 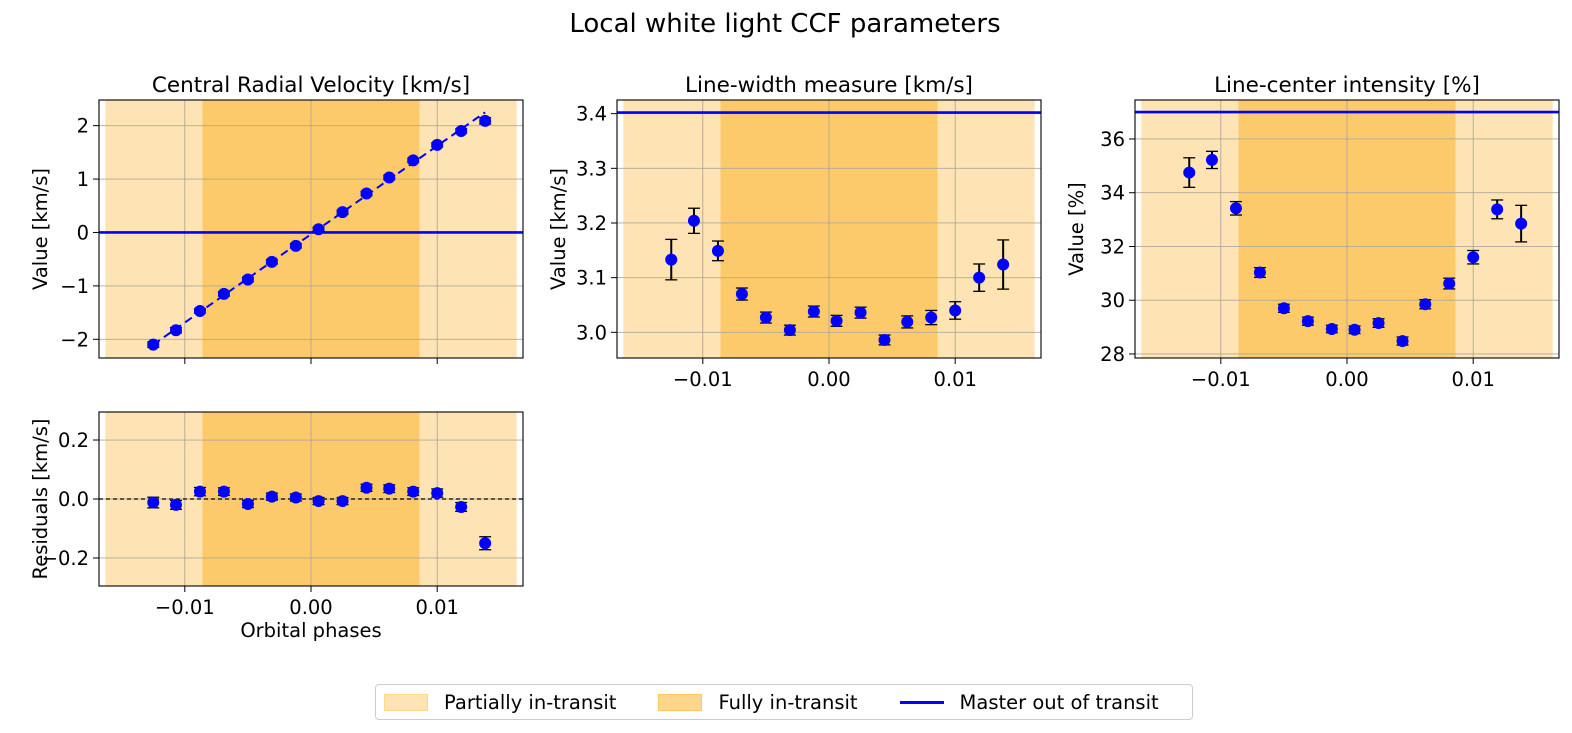 What do you see at coordinates (311, 85) in the screenshot?
I see `panel-title-rv: Central Radial Velocity [km/s]` at bounding box center [311, 85].